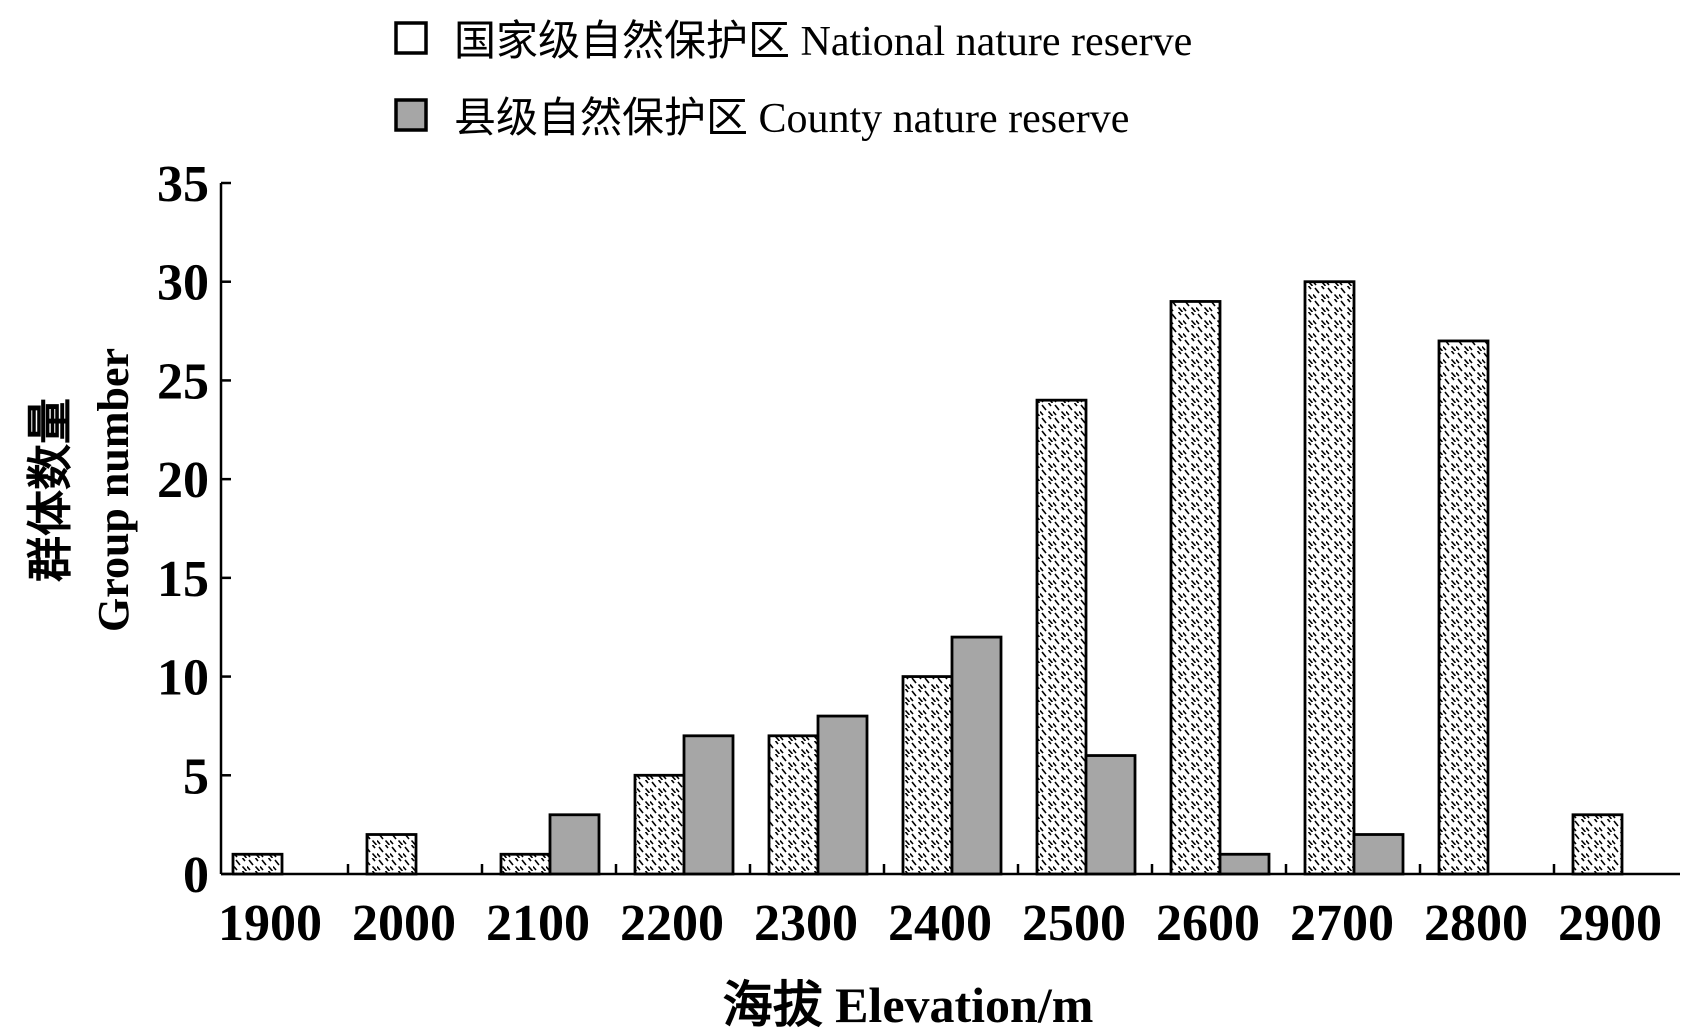 The image size is (1688, 1032). I want to click on legend-entry-national: 国家级自然保护区 National nature reserve, so click(793, 41).